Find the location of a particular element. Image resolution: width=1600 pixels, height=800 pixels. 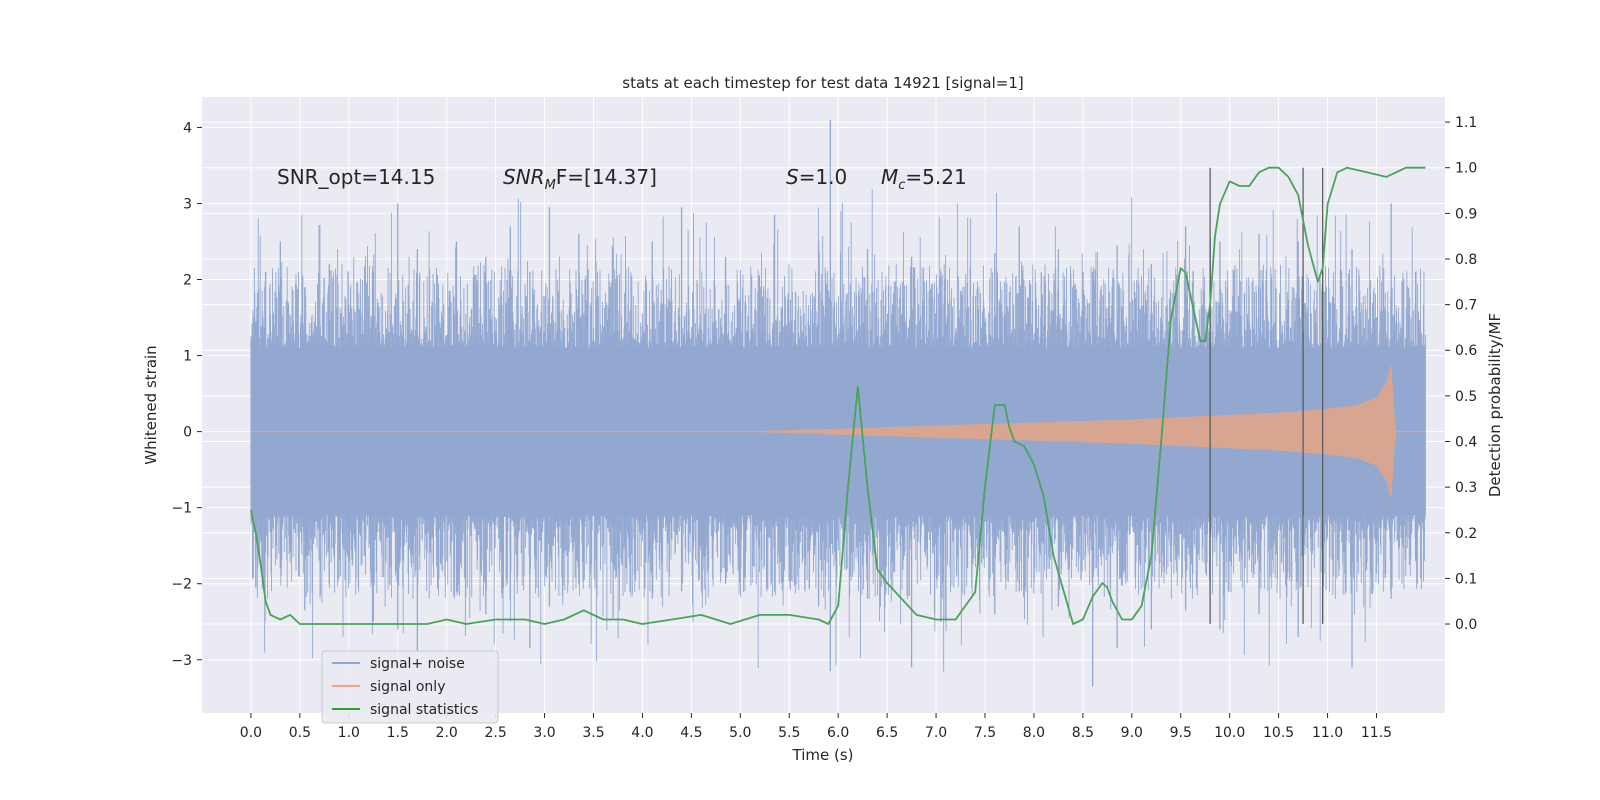

x-tick-label-20: 10.0 is located at coordinates (1229, 733).